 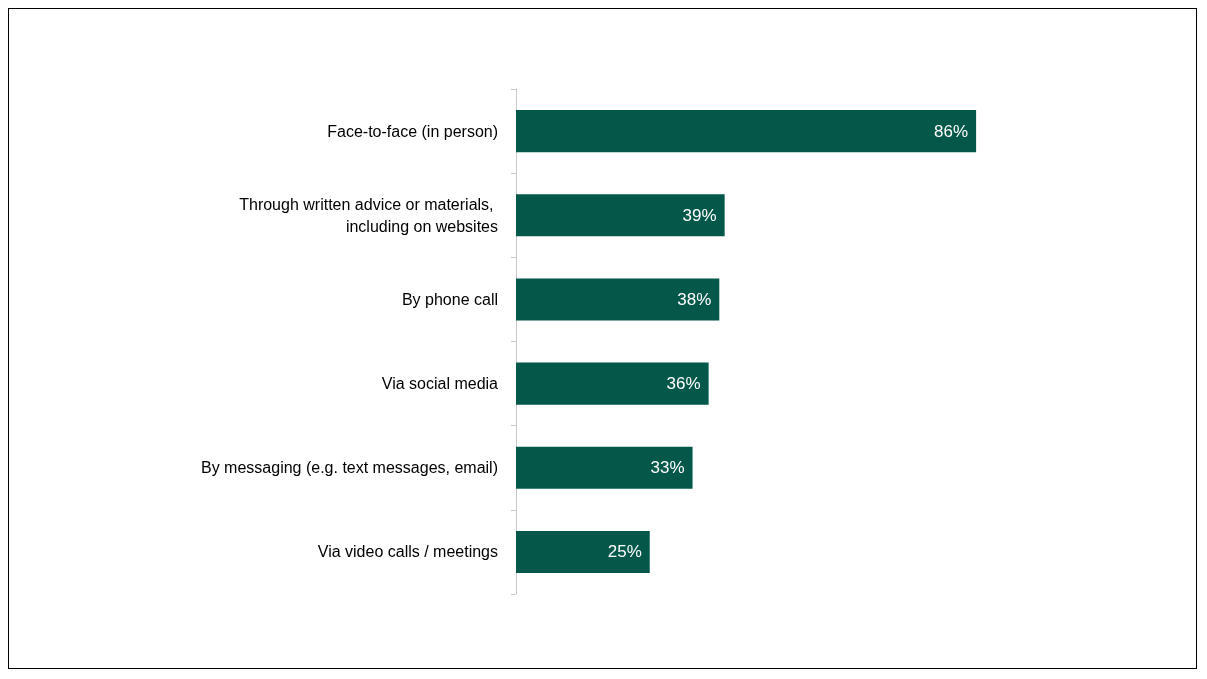 What do you see at coordinates (368, 215) in the screenshot?
I see `y-tick-label: Through written advice or materials, including on websites` at bounding box center [368, 215].